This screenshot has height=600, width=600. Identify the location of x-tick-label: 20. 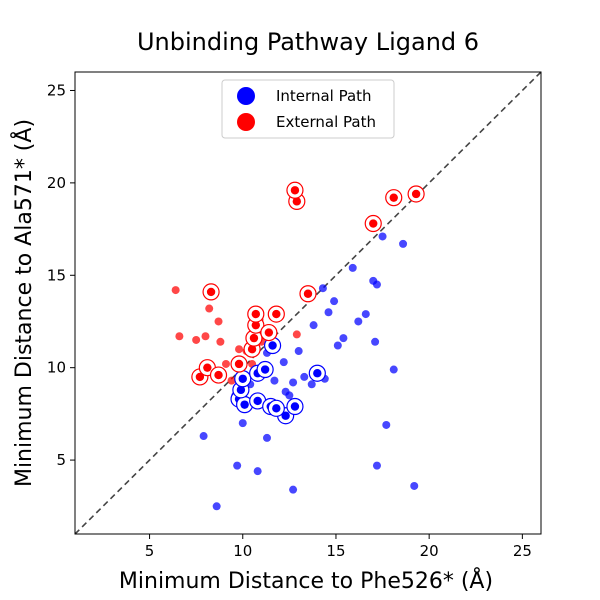
(429, 551).